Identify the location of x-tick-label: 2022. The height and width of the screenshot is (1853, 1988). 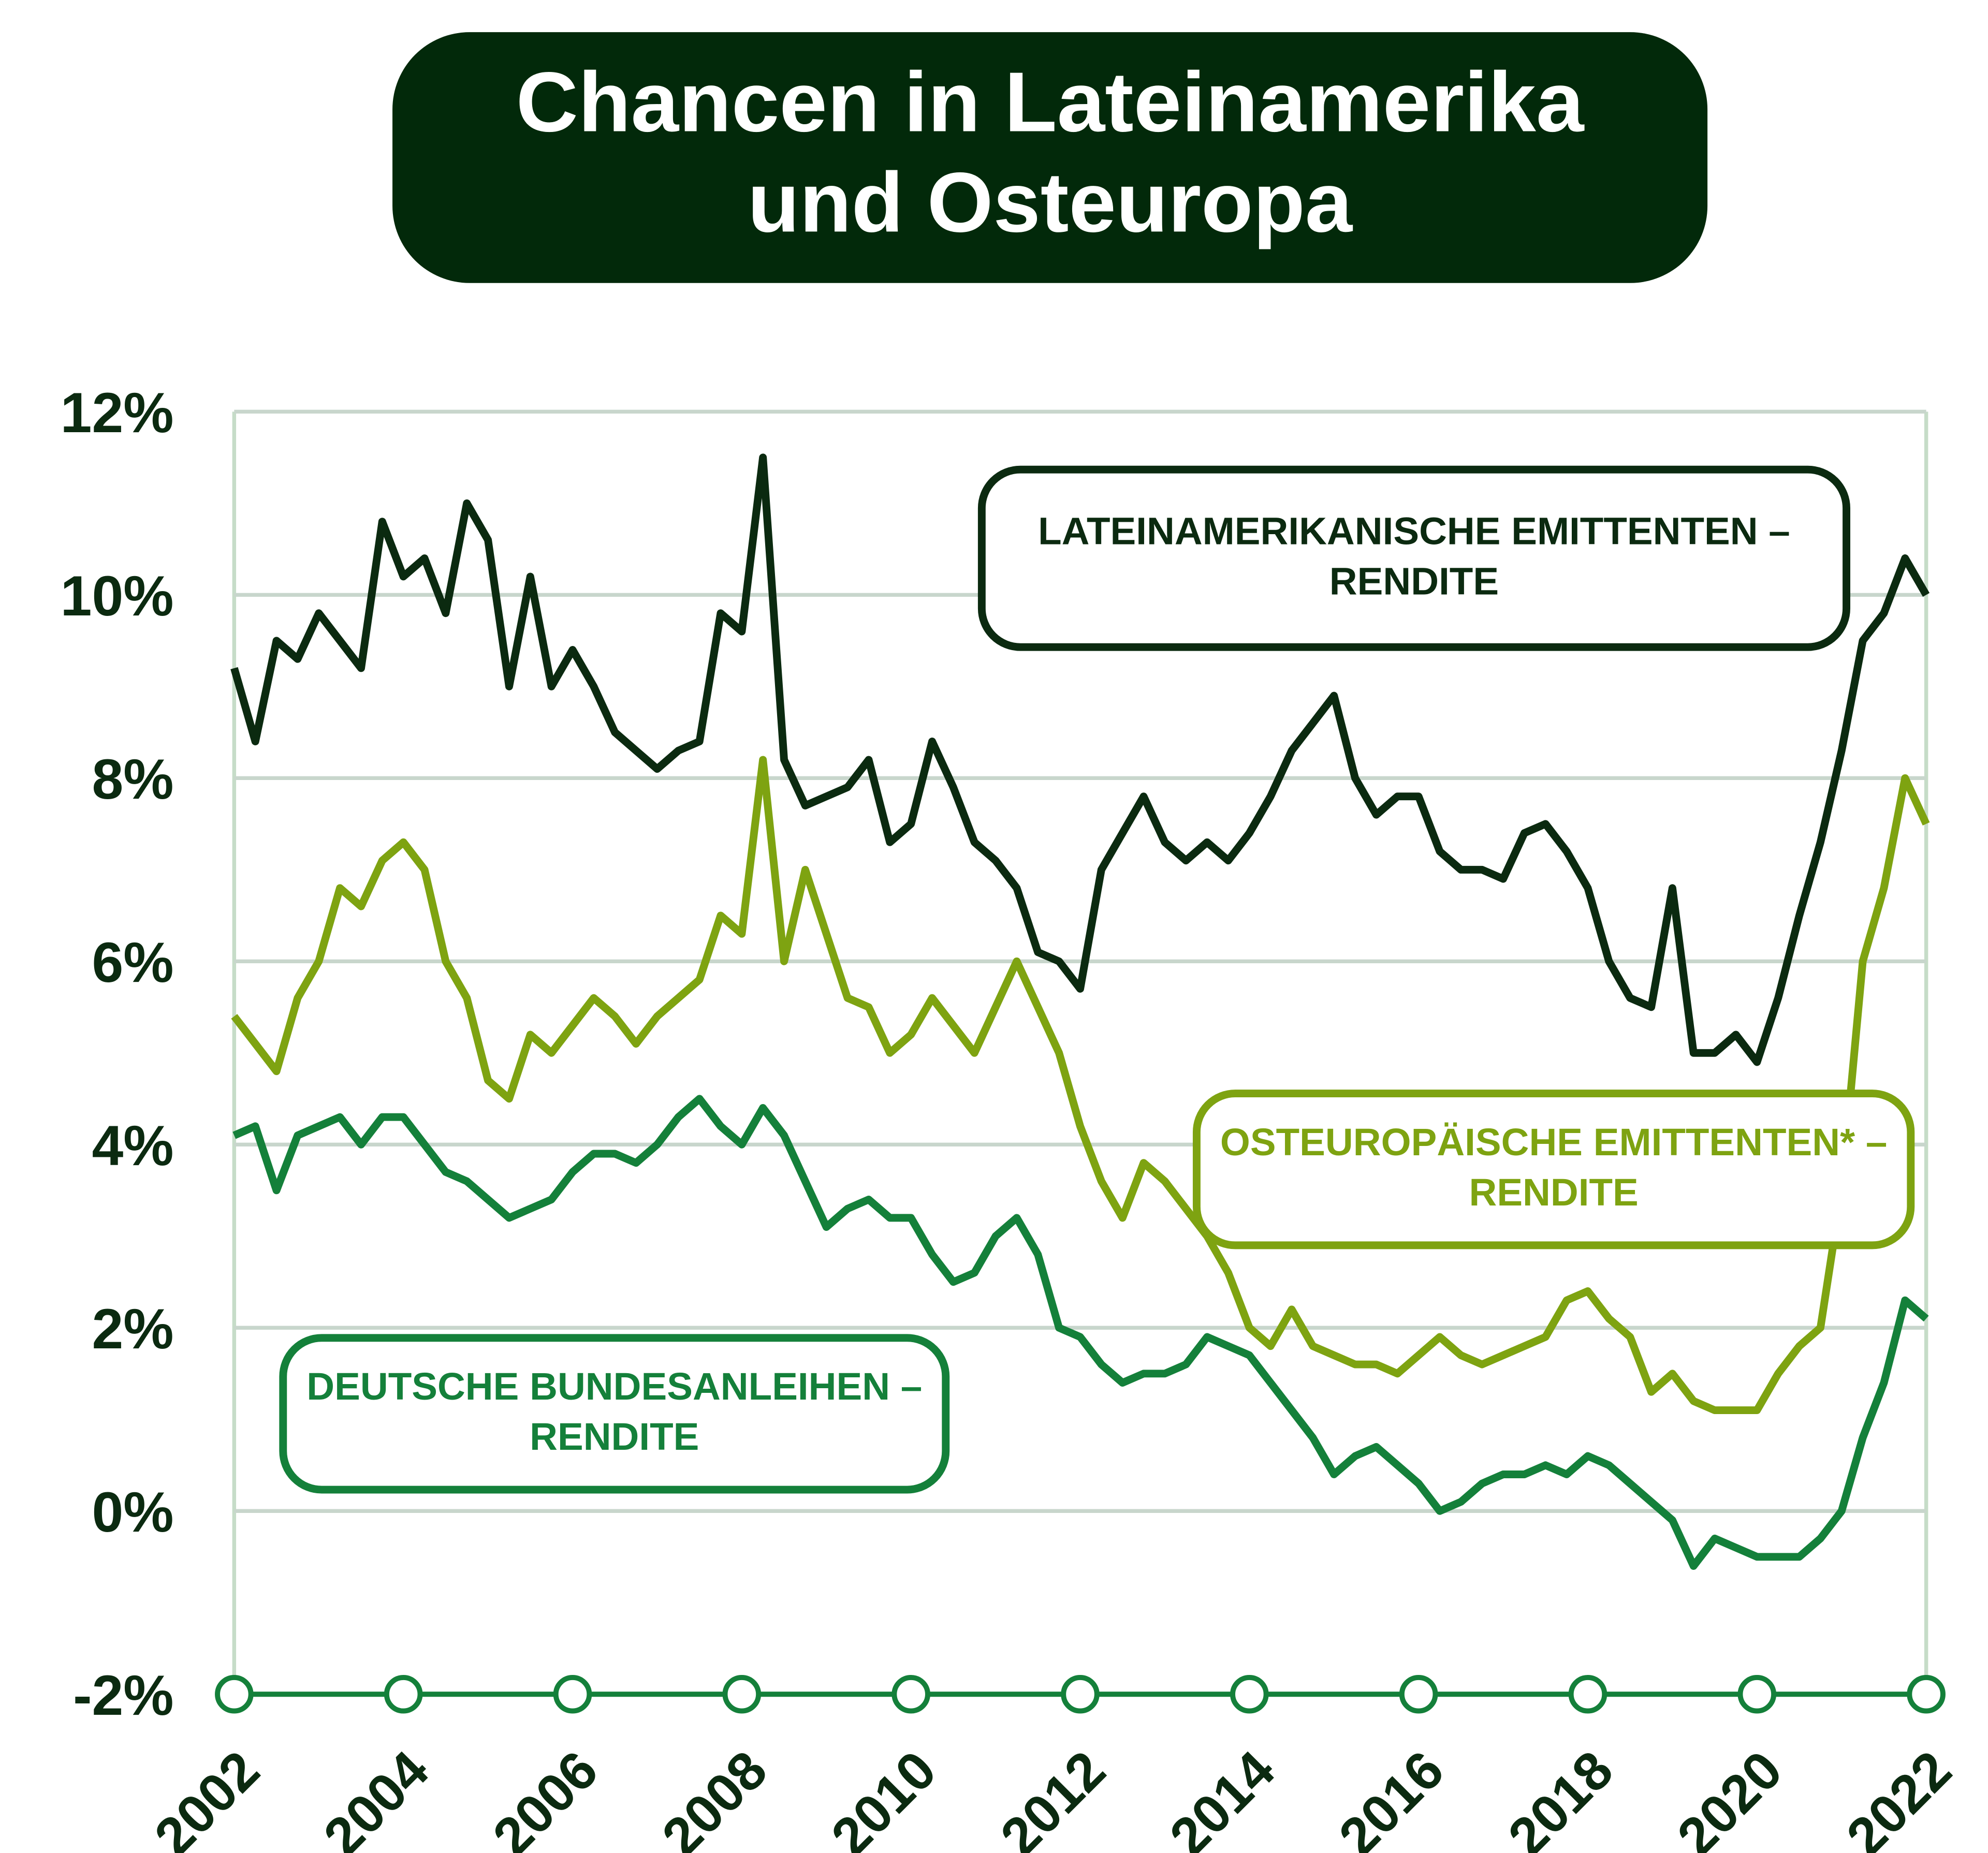
(1899, 1796).